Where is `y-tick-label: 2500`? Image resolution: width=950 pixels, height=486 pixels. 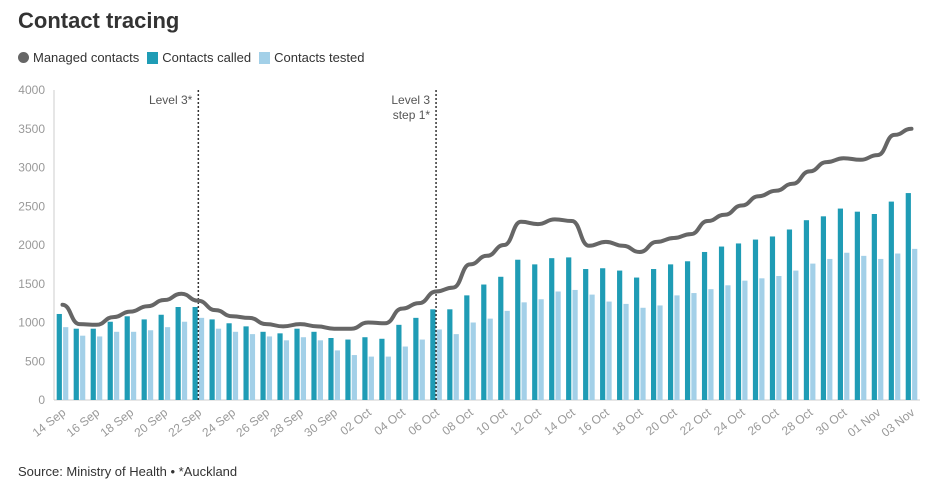 y-tick-label: 2500 is located at coordinates (31, 206).